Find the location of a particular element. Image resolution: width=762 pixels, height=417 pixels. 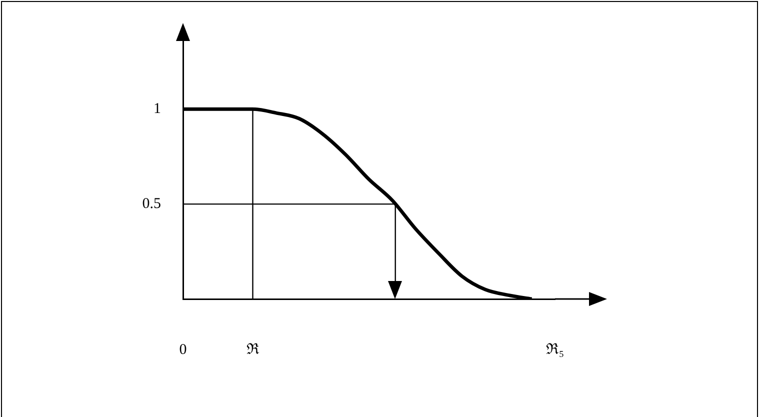

x-tick-label: ℜ is located at coordinates (253, 350).